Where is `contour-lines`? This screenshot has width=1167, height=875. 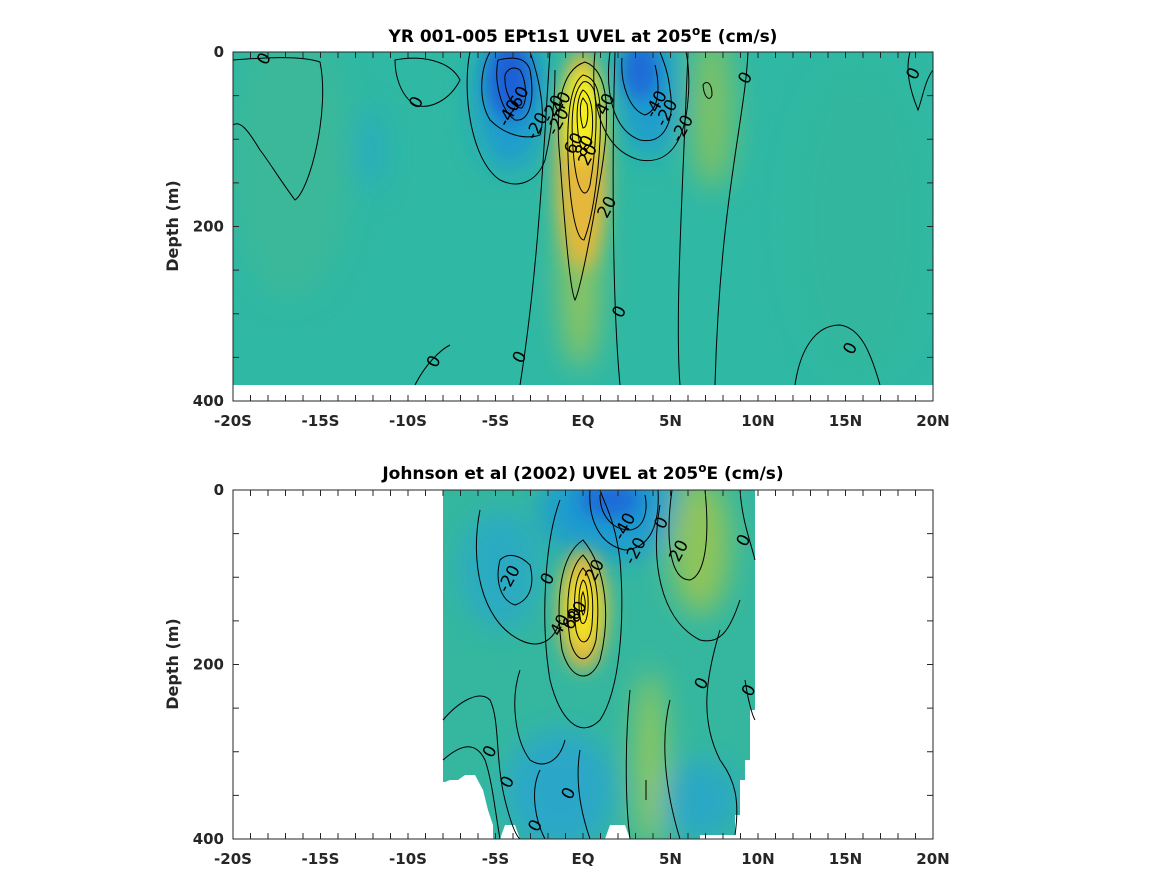 contour-lines is located at coordinates (599, 664).